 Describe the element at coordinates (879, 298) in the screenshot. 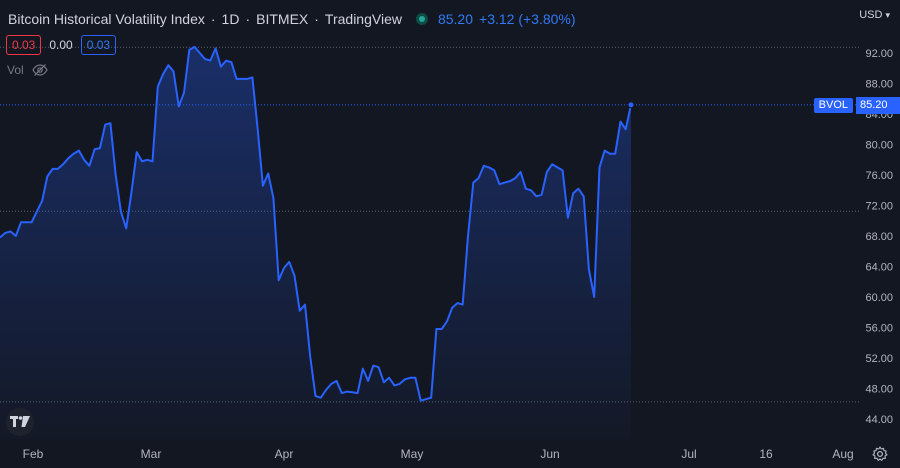

I see `y-tick-label: 60.00` at that location.